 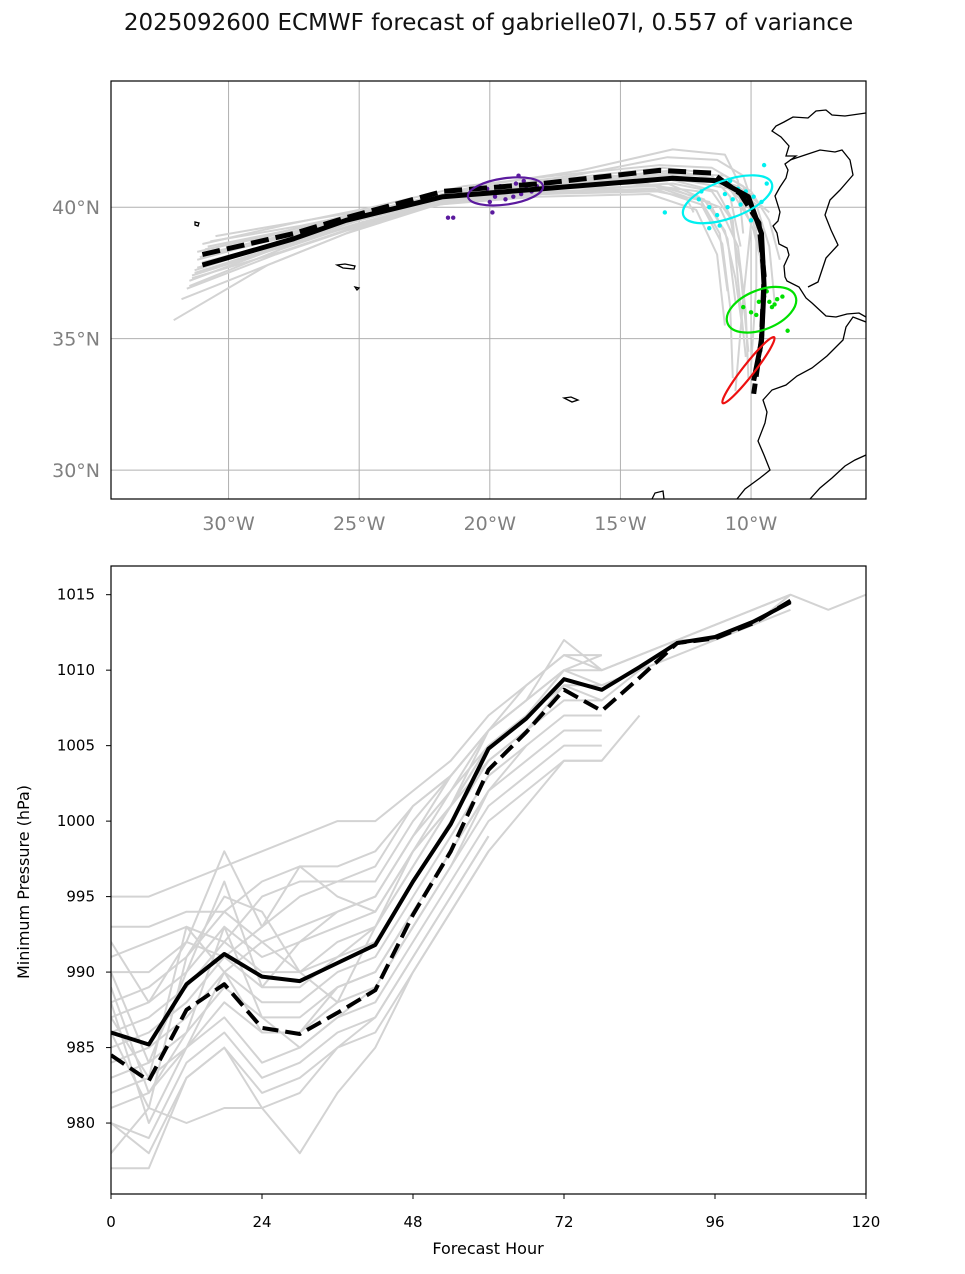 I want to click on map-y-ticks: 30°N 35°N 40°N, so click(x=76, y=339).